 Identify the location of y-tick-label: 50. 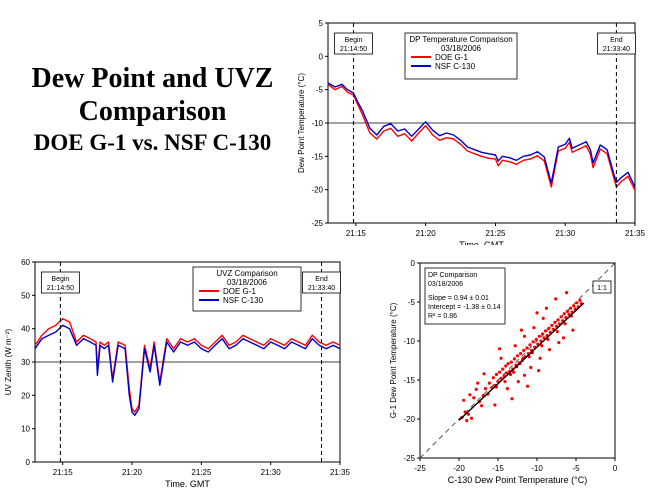
(25, 295).